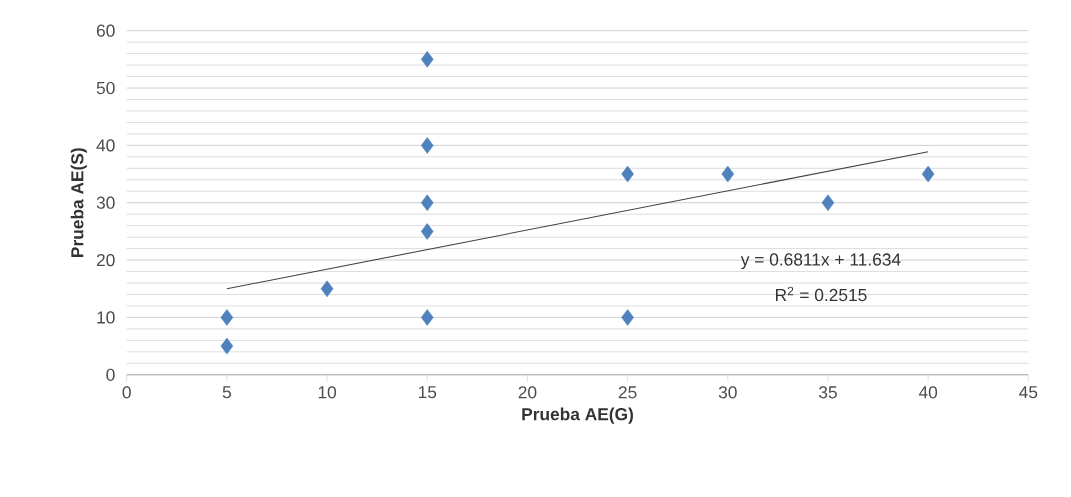 This screenshot has width=1071, height=497. What do you see at coordinates (327, 392) in the screenshot?
I see `x-tick-label: 10` at bounding box center [327, 392].